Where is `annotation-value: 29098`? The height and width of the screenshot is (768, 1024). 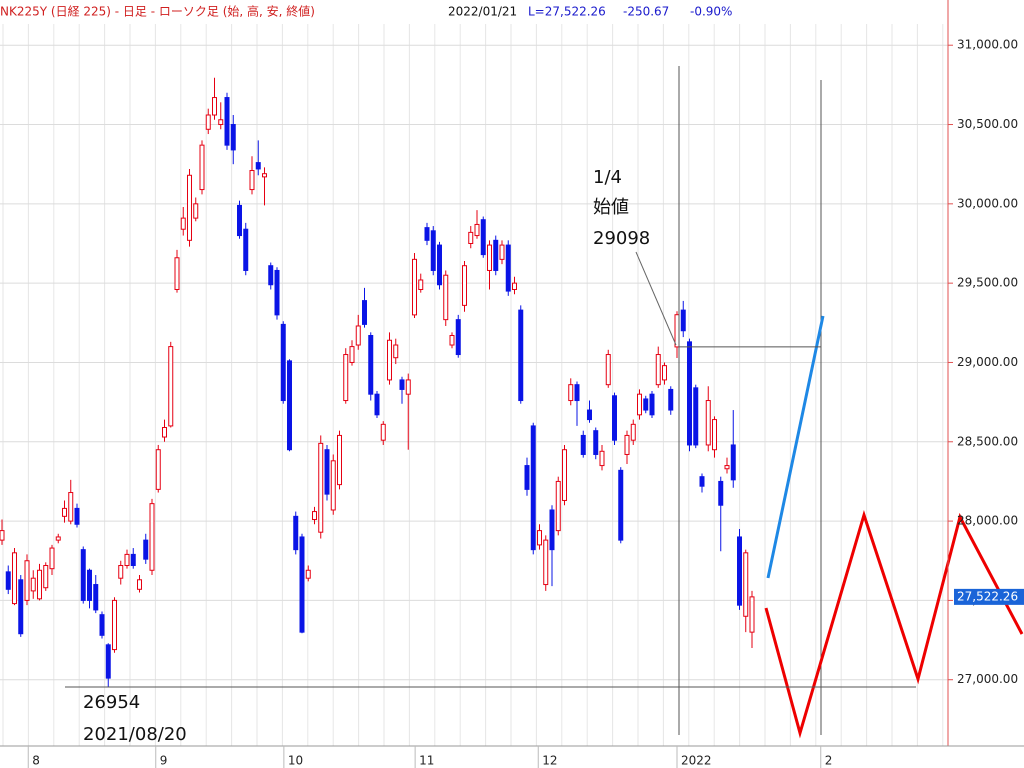
annotation-value: 29098 is located at coordinates (621, 238).